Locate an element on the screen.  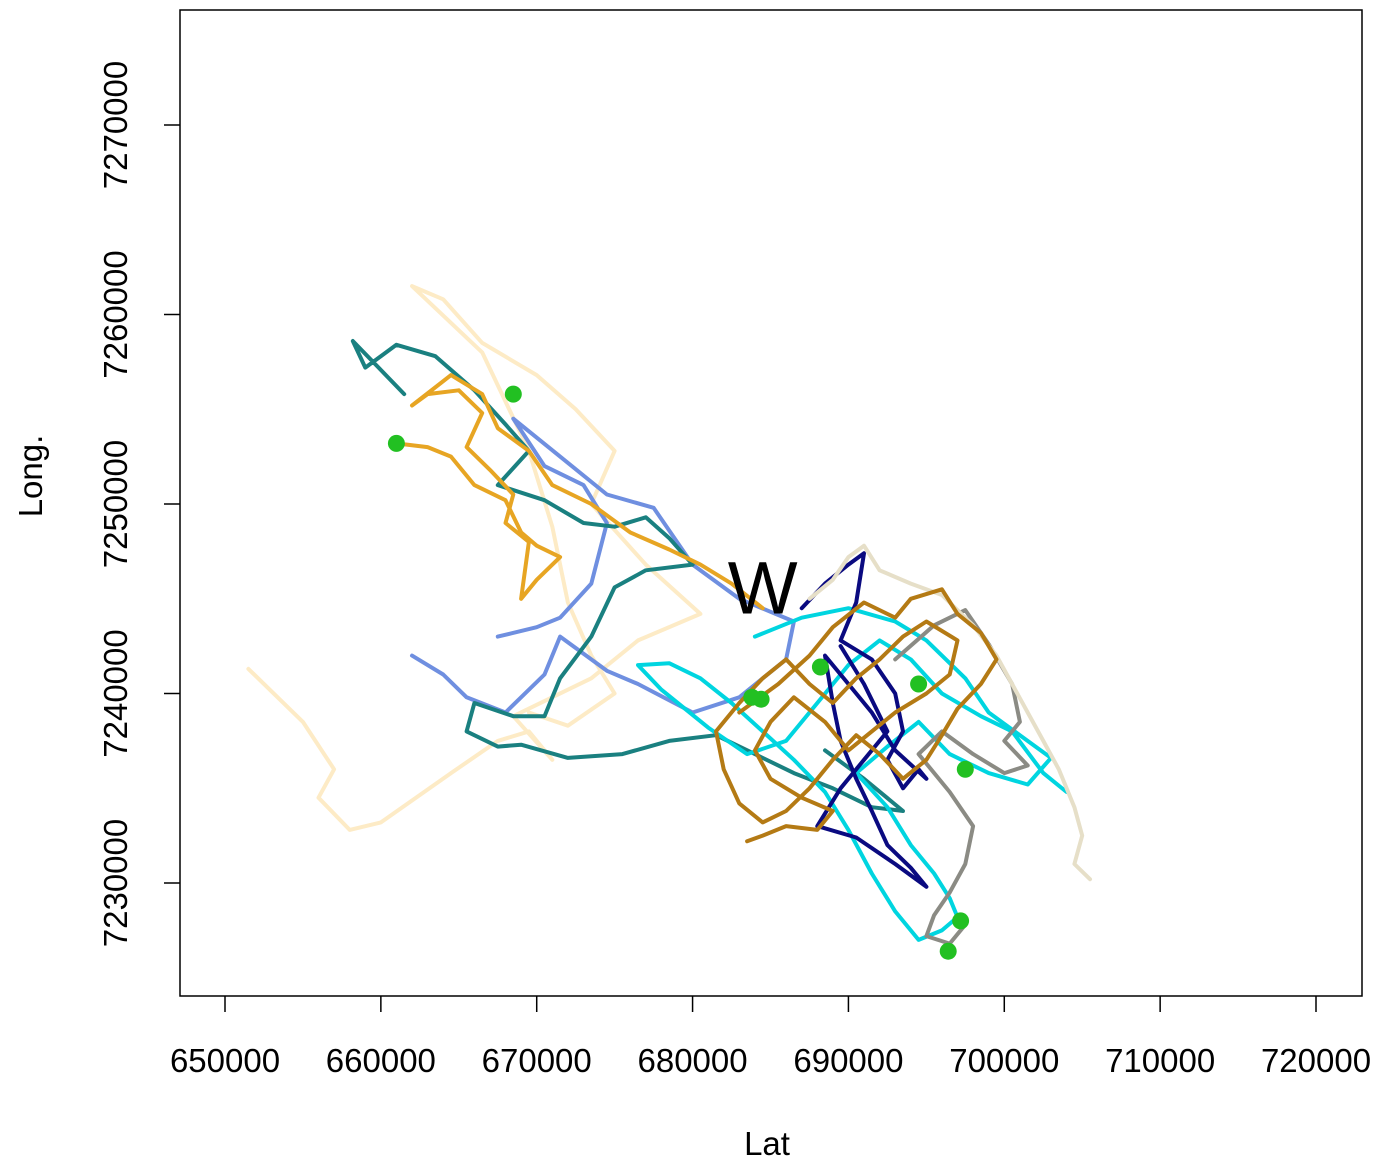
x-axis-title: Lat is located at coordinates (767, 1143).